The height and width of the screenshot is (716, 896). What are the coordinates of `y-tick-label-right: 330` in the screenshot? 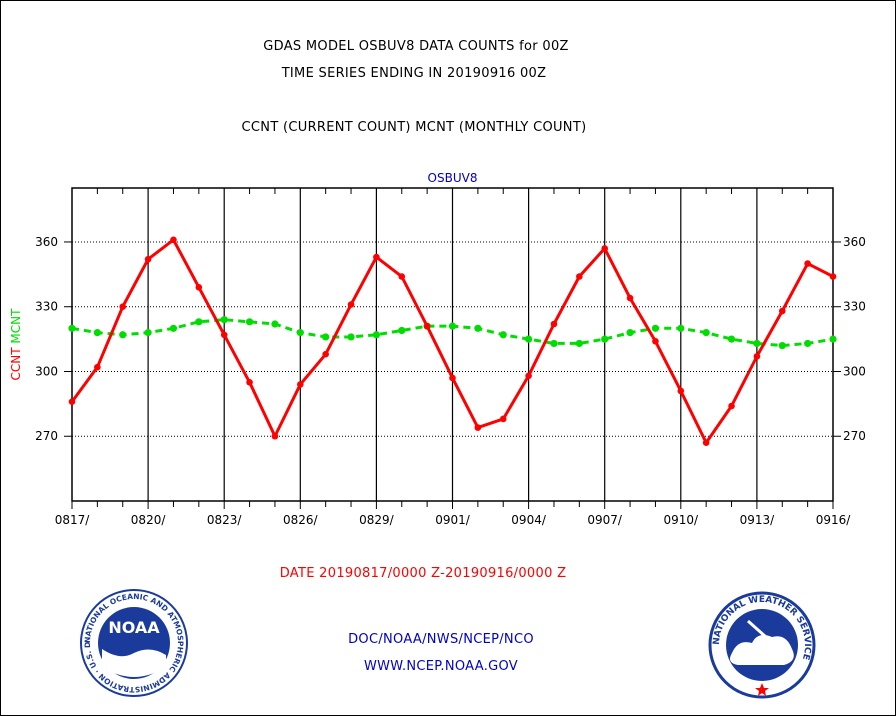 It's located at (854, 307).